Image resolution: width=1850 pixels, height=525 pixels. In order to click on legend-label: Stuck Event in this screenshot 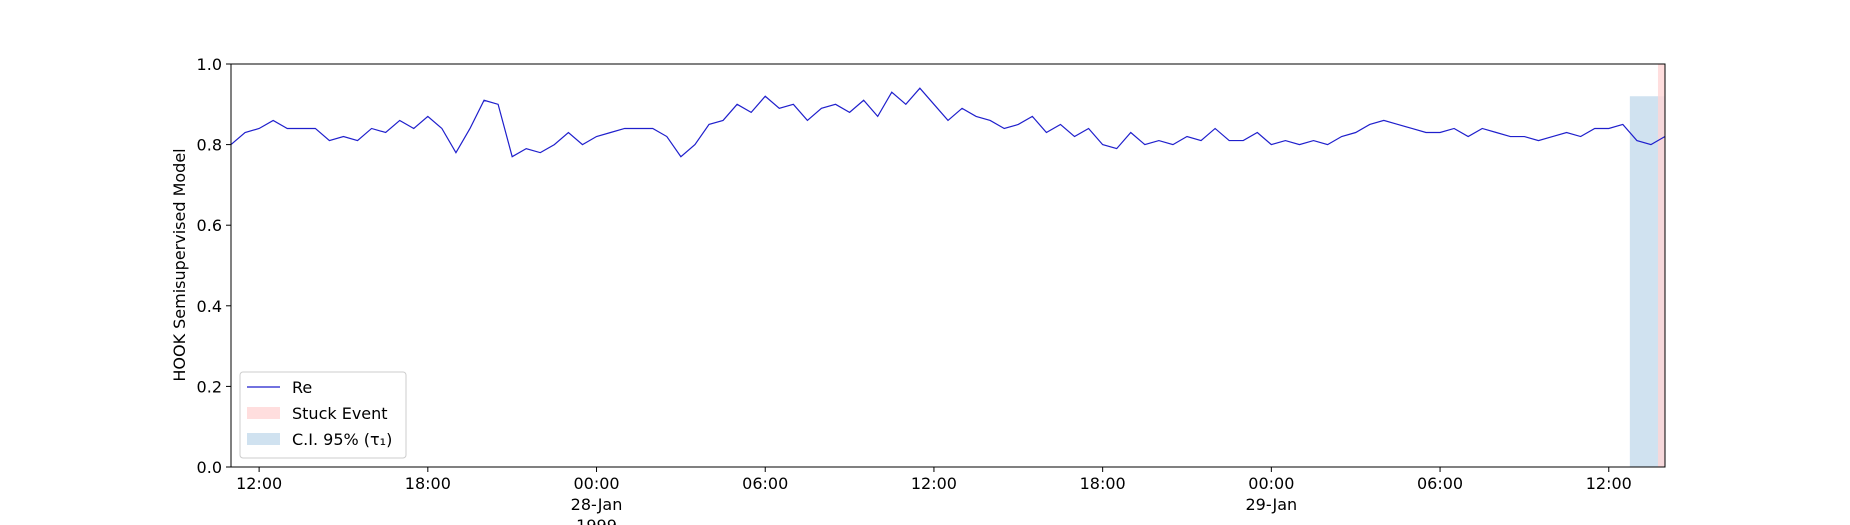, I will do `click(340, 413)`.